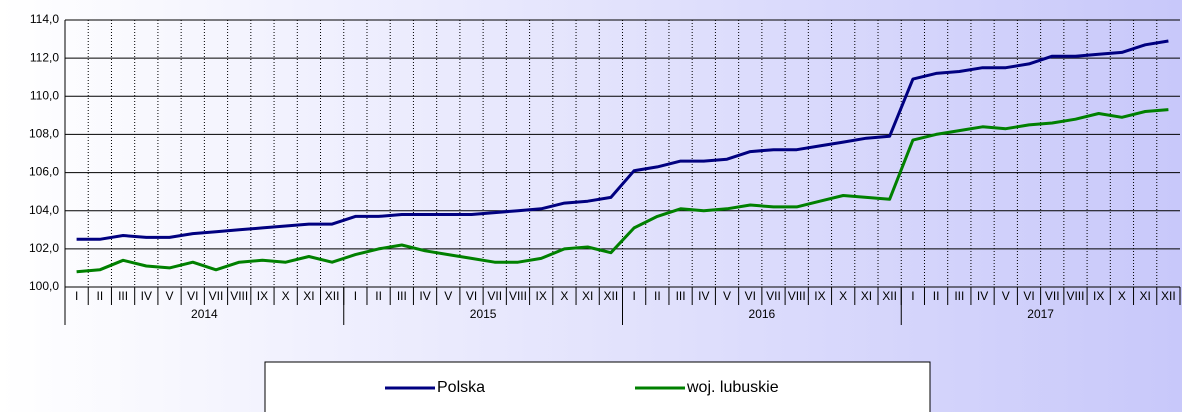  Describe the element at coordinates (44, 57) in the screenshot. I see `y-tick-label: 112,0` at that location.